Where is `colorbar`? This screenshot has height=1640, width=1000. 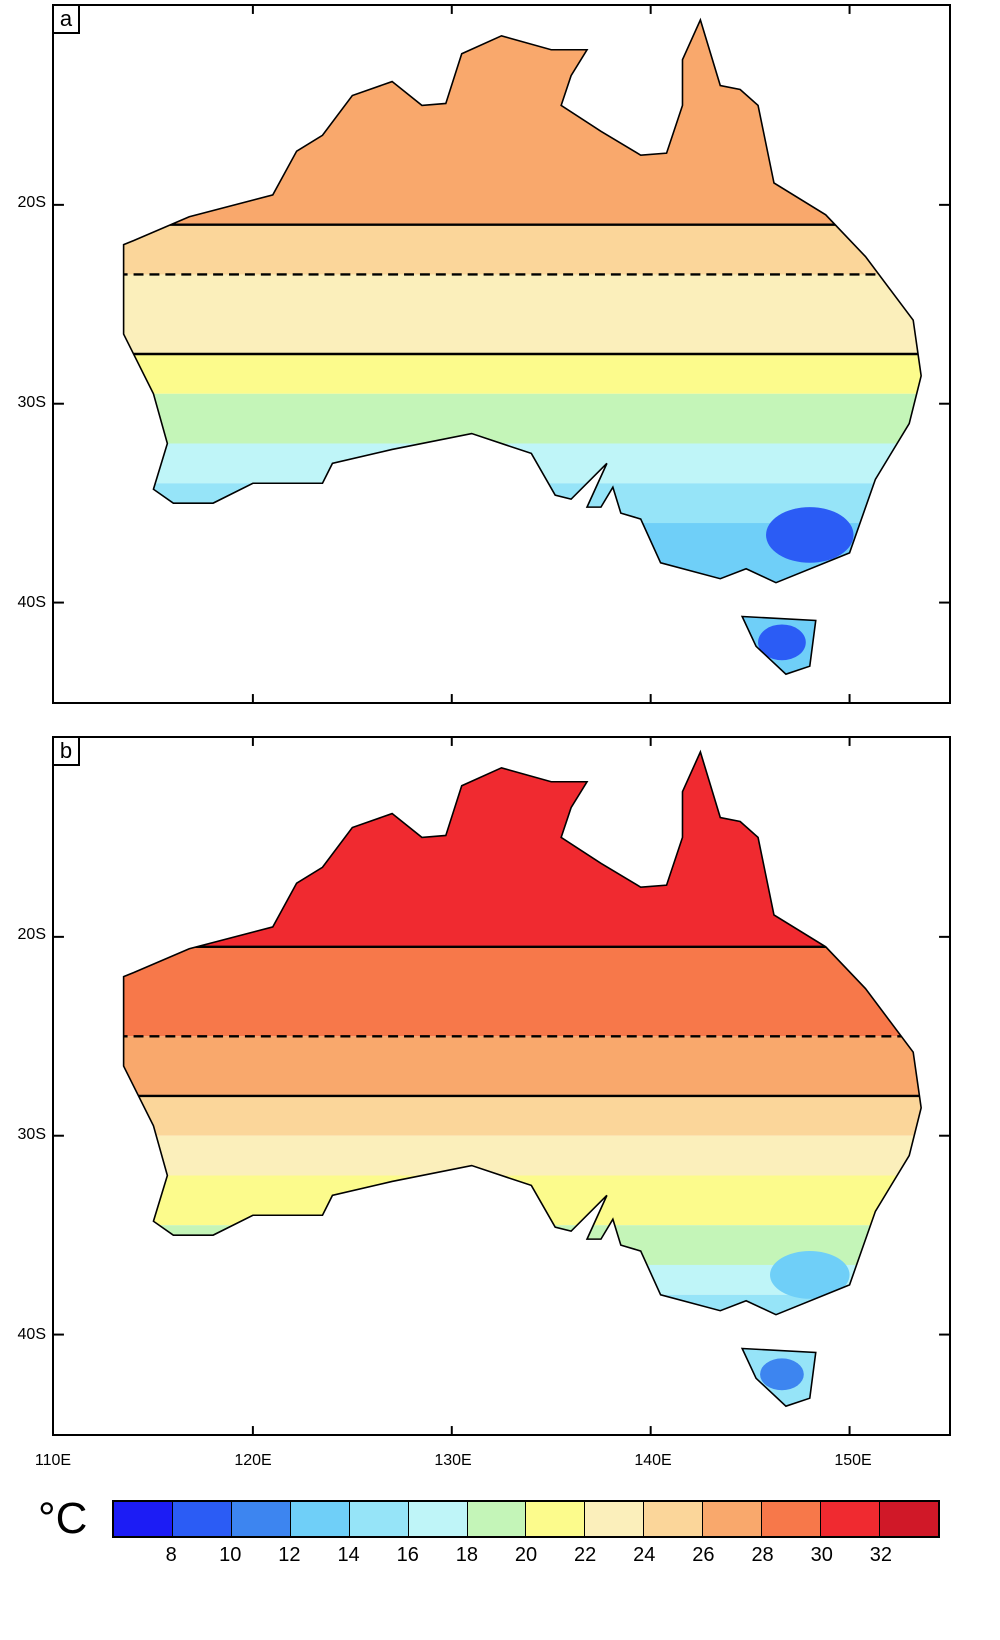 colorbar is located at coordinates (526, 1519).